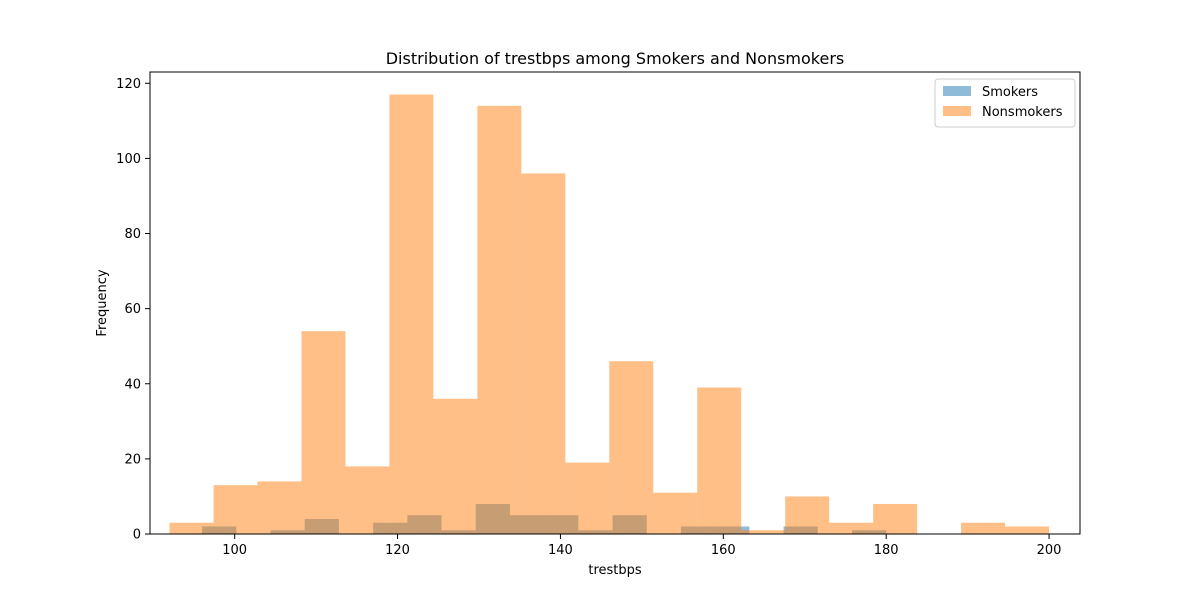  What do you see at coordinates (615, 570) in the screenshot?
I see `x-axis-label: trestbps` at bounding box center [615, 570].